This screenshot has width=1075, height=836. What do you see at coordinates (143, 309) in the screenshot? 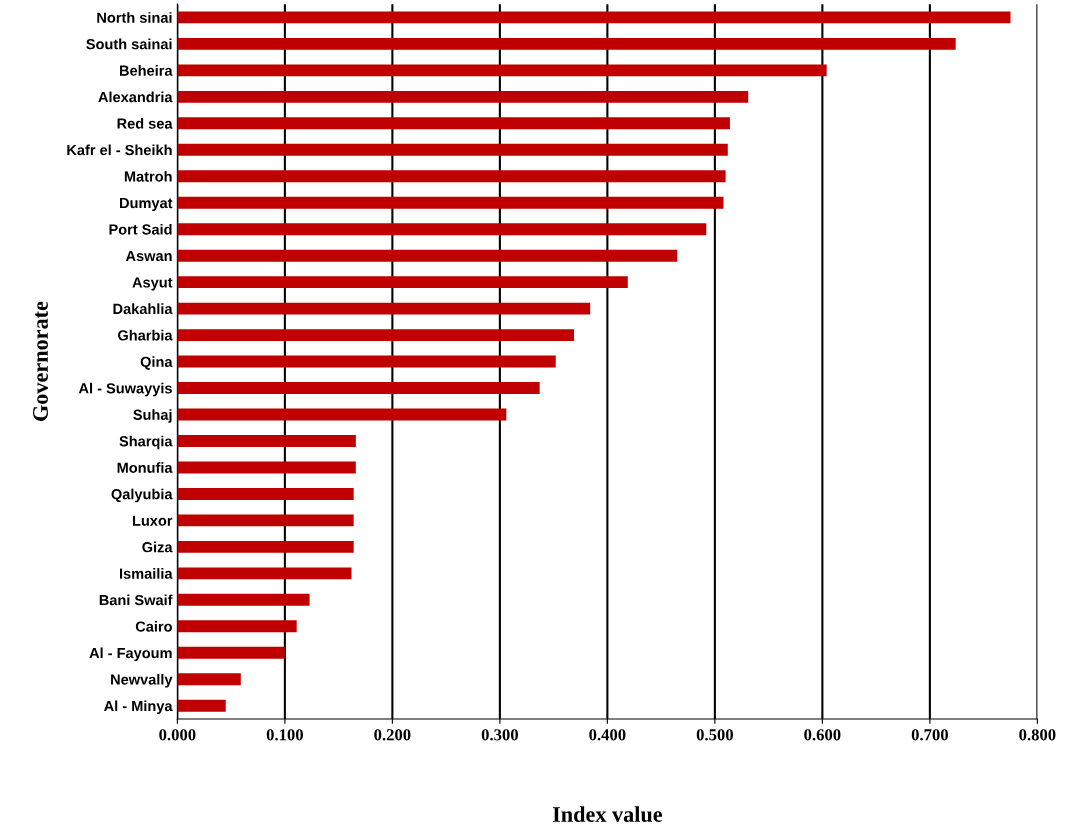
I see `y-tick-label: Dakahlia` at bounding box center [143, 309].